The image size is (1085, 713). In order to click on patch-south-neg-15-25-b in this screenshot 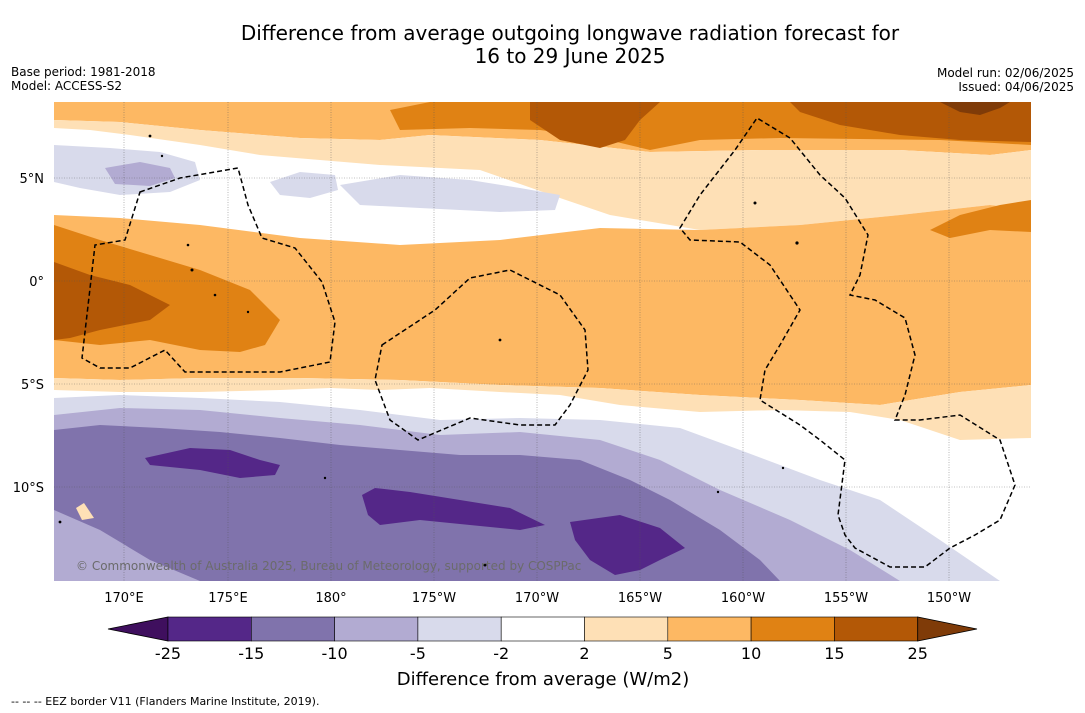, I will do `click(453, 509)`.